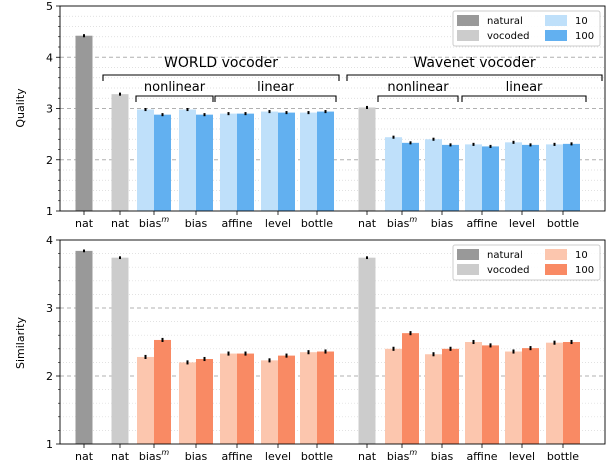 This screenshot has width=611, height=467. What do you see at coordinates (49, 6) in the screenshot?
I see `y-tick-label: 5` at bounding box center [49, 6].